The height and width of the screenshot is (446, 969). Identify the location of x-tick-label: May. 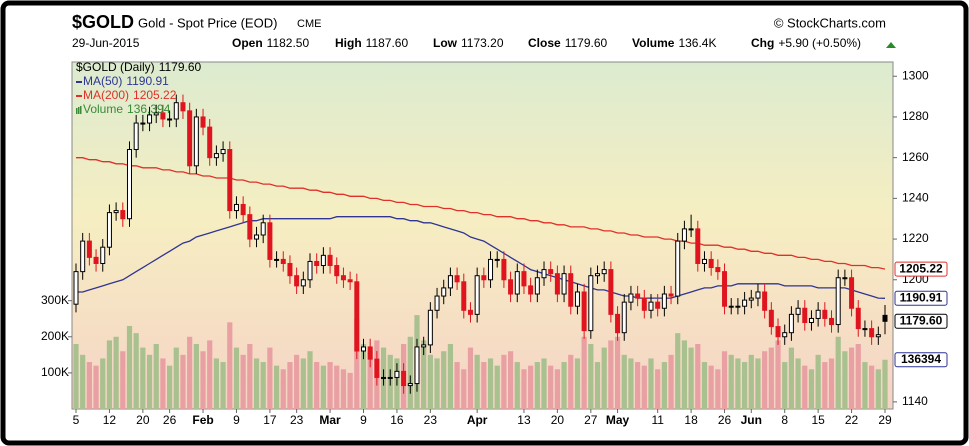
(618, 420).